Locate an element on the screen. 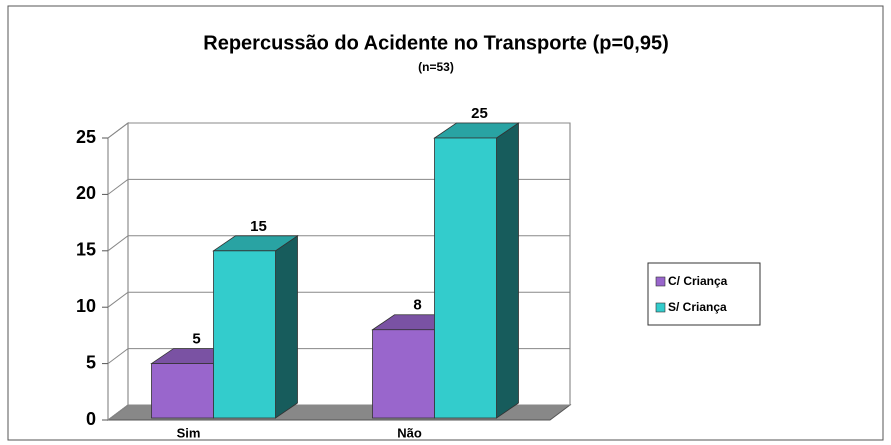 This screenshot has width=891, height=445. value-label: 15 is located at coordinates (258, 226).